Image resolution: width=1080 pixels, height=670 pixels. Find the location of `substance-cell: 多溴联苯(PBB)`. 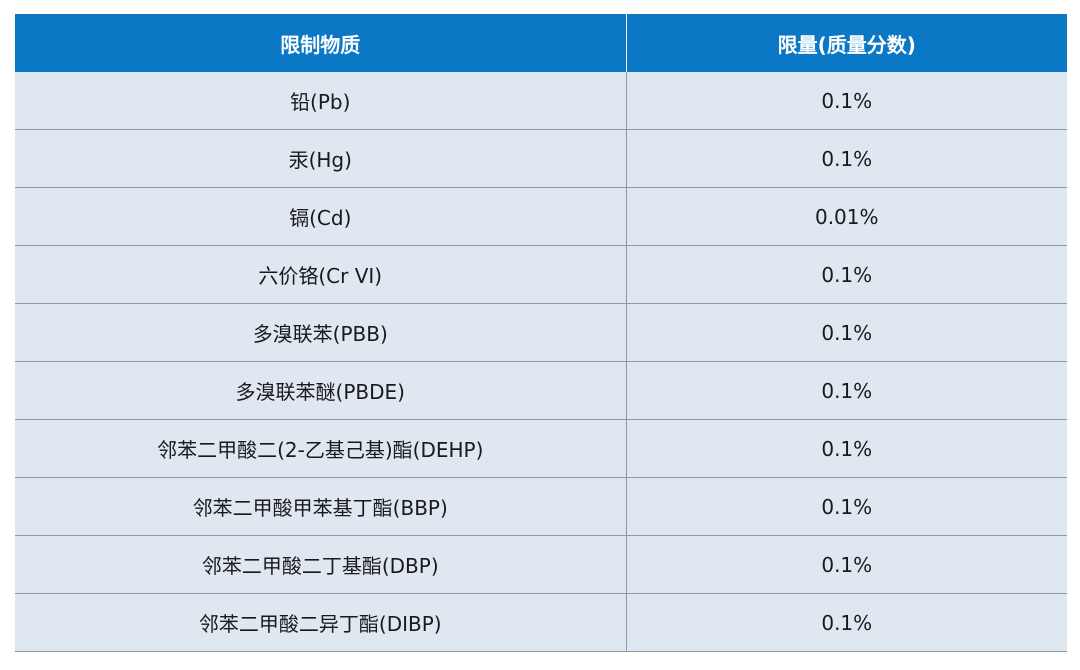

substance-cell: 多溴联苯(PBB) is located at coordinates (321, 332).